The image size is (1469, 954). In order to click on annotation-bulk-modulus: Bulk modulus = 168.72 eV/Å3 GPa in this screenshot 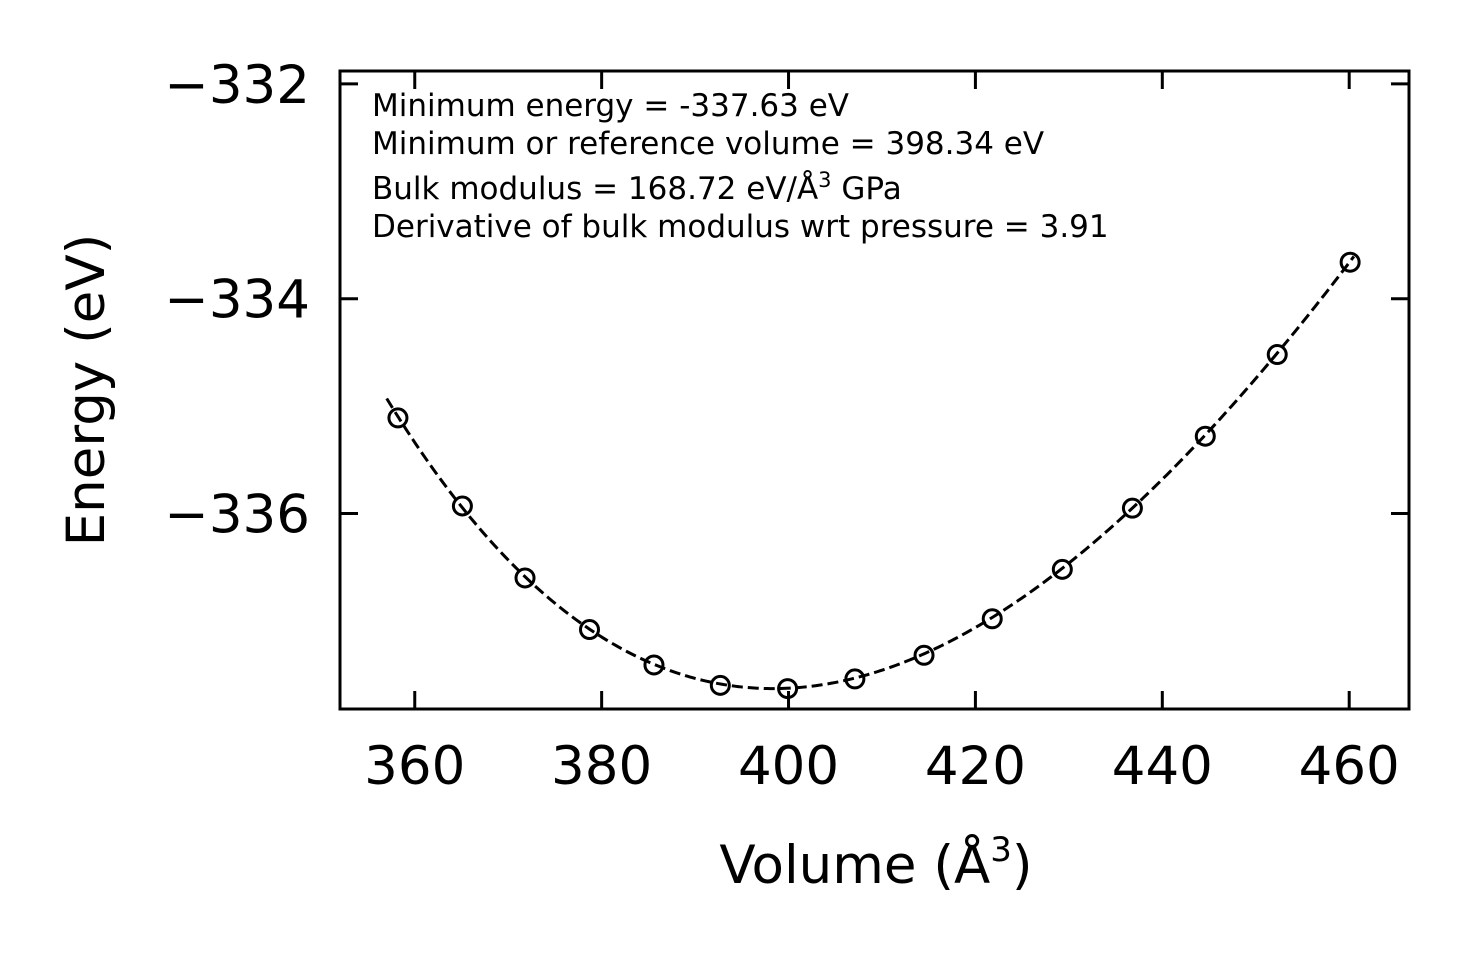, I will do `click(637, 187)`.